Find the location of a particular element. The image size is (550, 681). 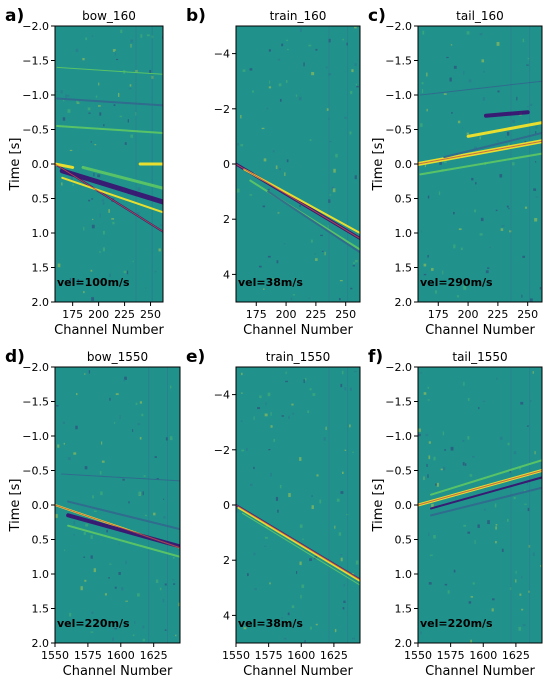

y-tick-label: 1.0 is located at coordinates (404, 574).